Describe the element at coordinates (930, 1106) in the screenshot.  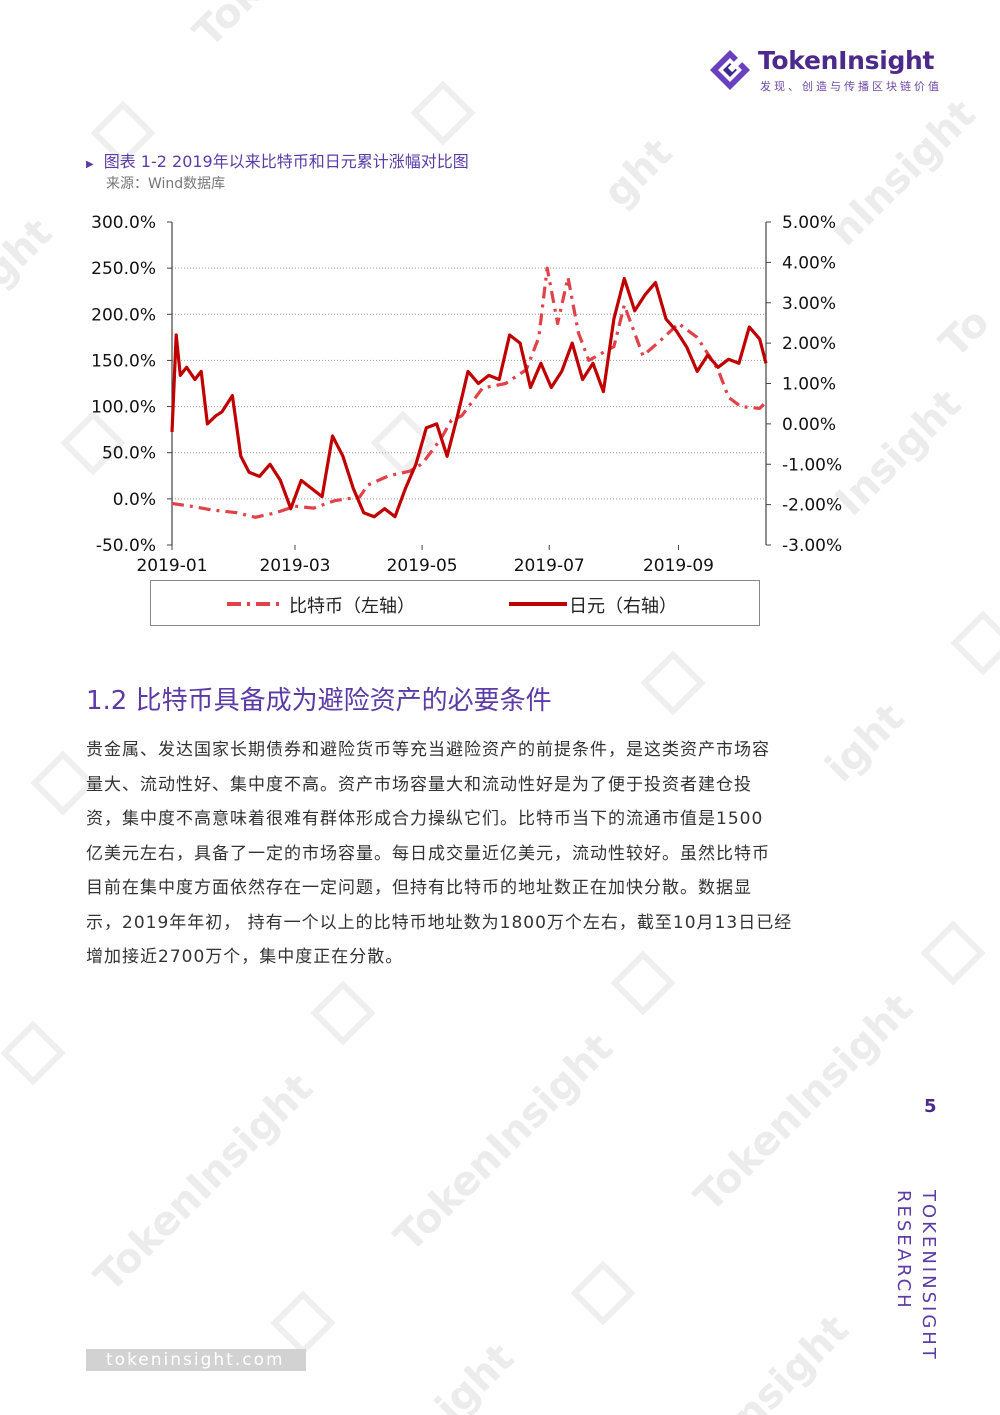
I see `page-number: 5` at that location.